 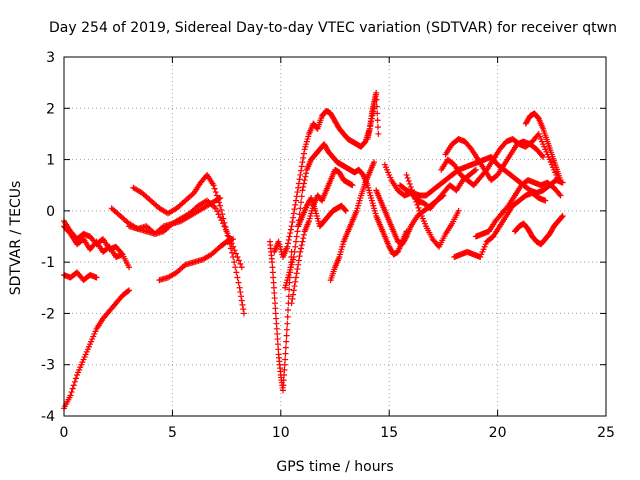 I want to click on x-tick-label: 0, so click(x=64, y=433).